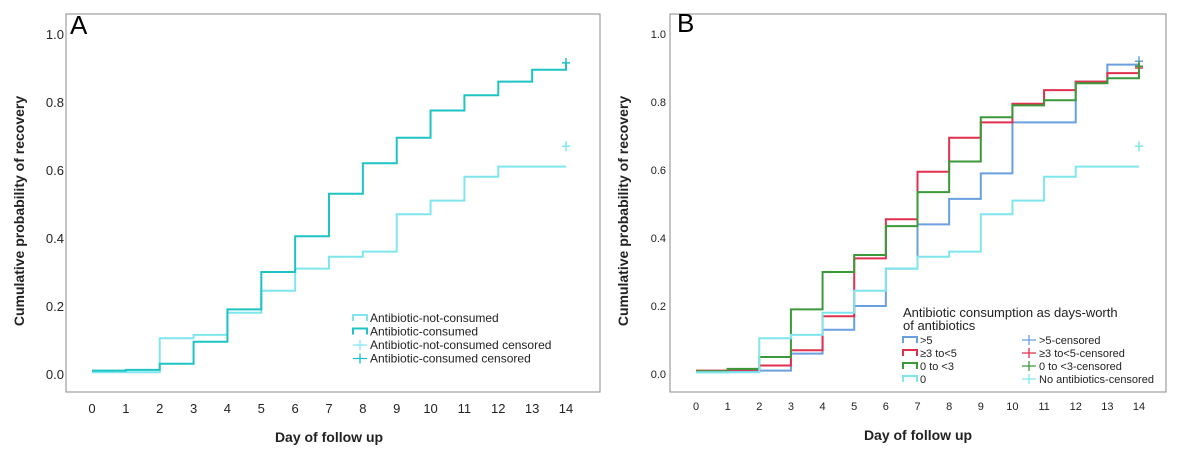 The width and height of the screenshot is (1185, 451). I want to click on legend-label: Antibiotic-not-consumed censored, so click(460, 345).